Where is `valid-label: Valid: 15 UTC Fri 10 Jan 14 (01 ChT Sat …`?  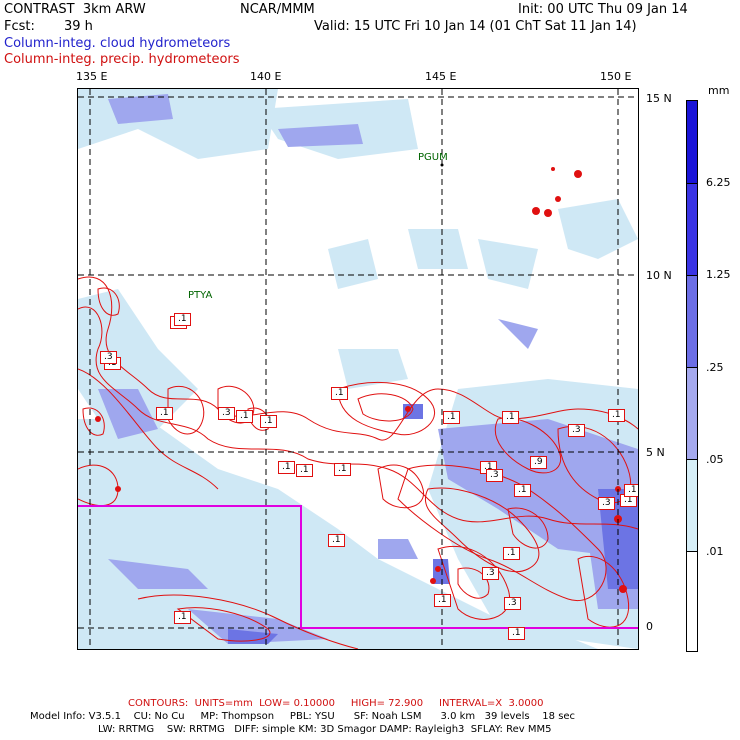
valid-label: Valid: 15 UTC Fri 10 Jan 14 (01 ChT Sat … is located at coordinates (475, 26).